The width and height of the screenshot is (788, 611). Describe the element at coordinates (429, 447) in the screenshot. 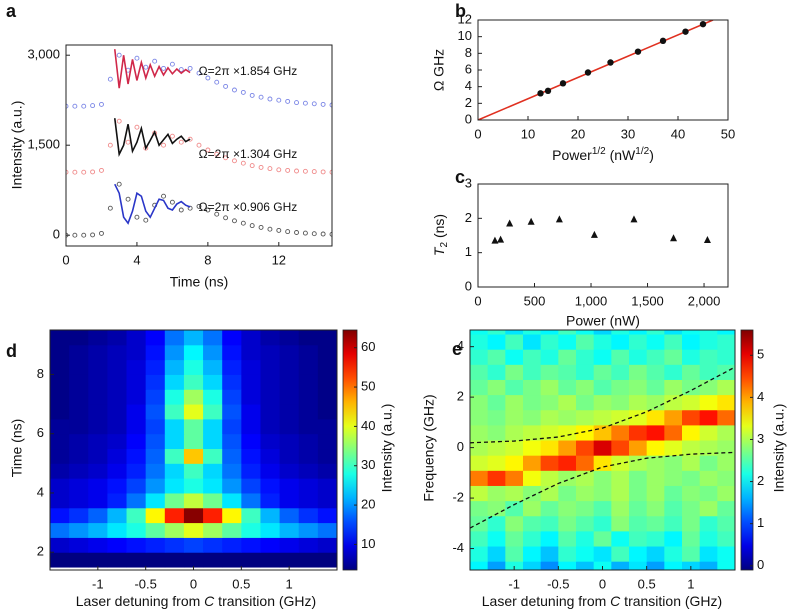

I see `y-axis-label: Frequency (GHz)` at that location.